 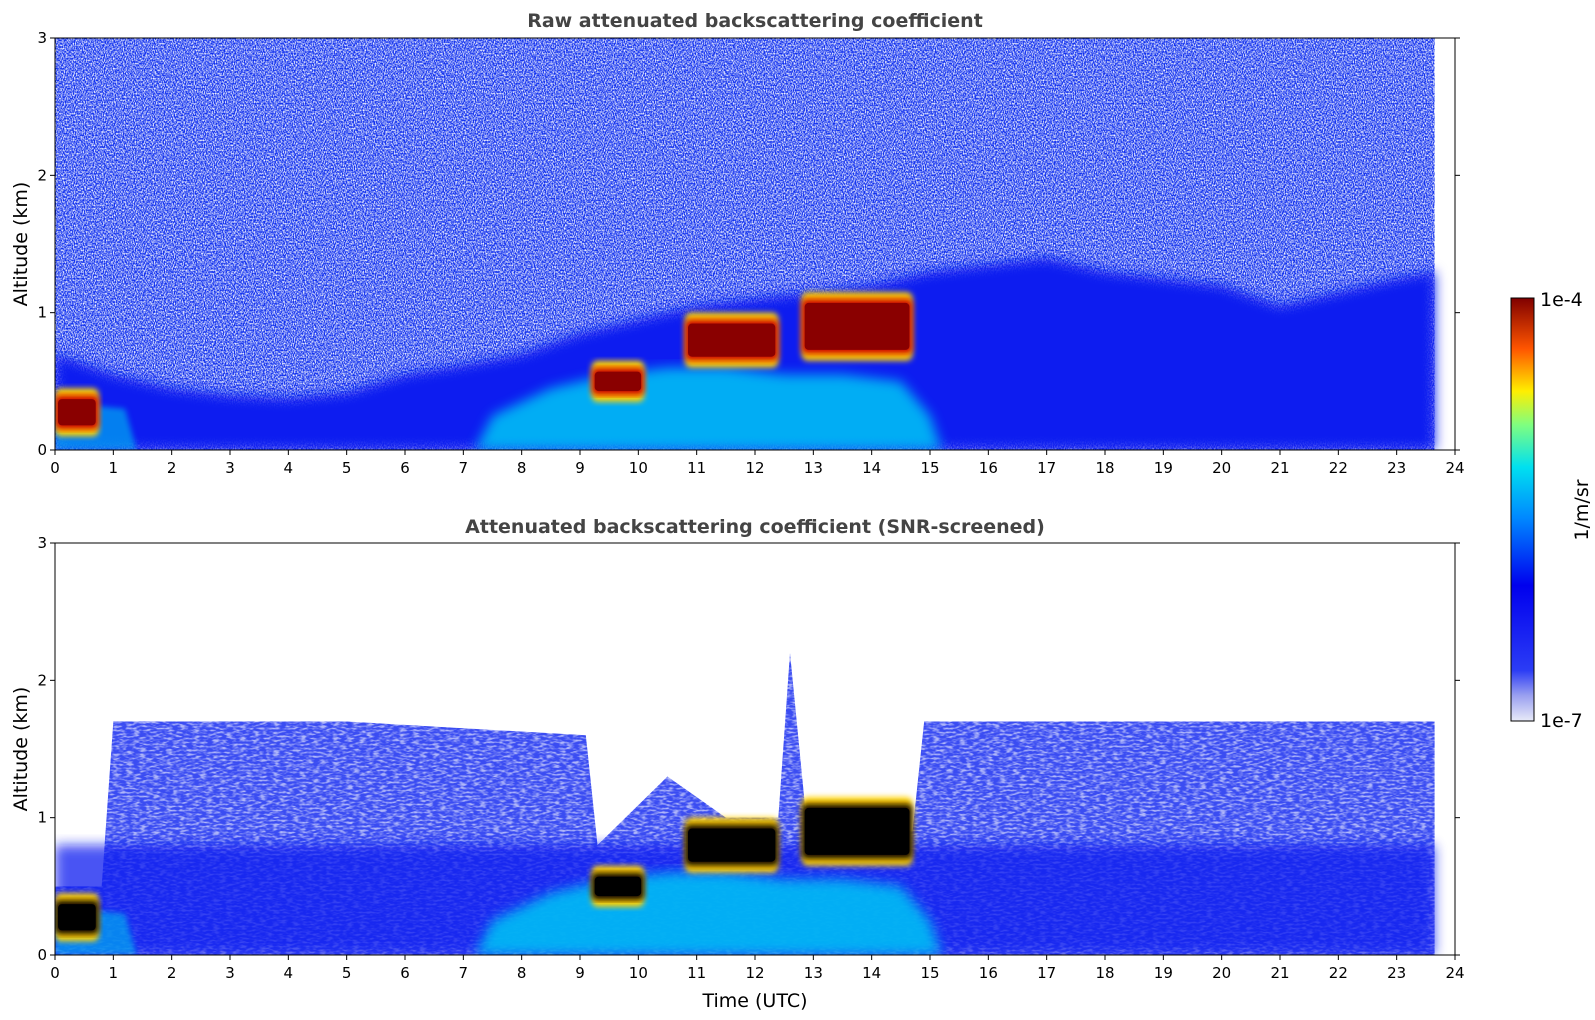 What do you see at coordinates (1582, 509) in the screenshot?
I see `colorbar-unit-label: 1/m/sr` at bounding box center [1582, 509].